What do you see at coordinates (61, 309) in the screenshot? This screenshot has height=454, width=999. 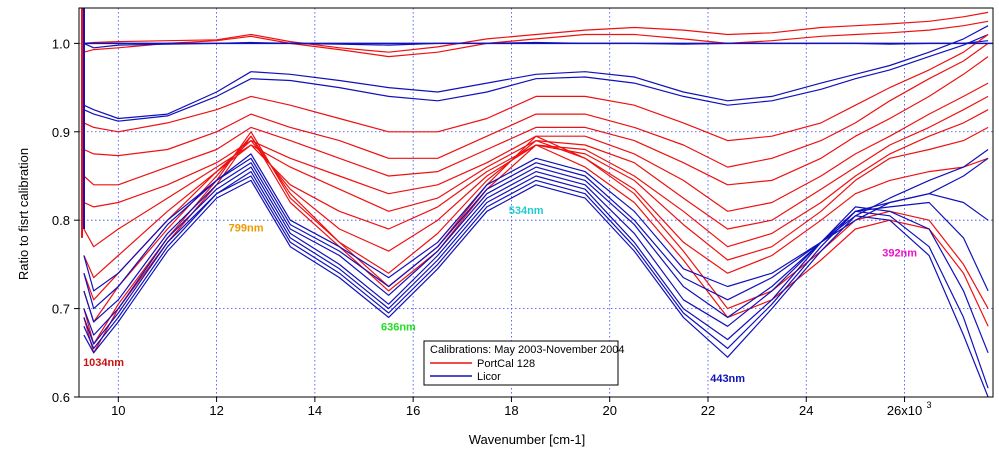 I see `y-tick-label-1: 0.7` at bounding box center [61, 309].